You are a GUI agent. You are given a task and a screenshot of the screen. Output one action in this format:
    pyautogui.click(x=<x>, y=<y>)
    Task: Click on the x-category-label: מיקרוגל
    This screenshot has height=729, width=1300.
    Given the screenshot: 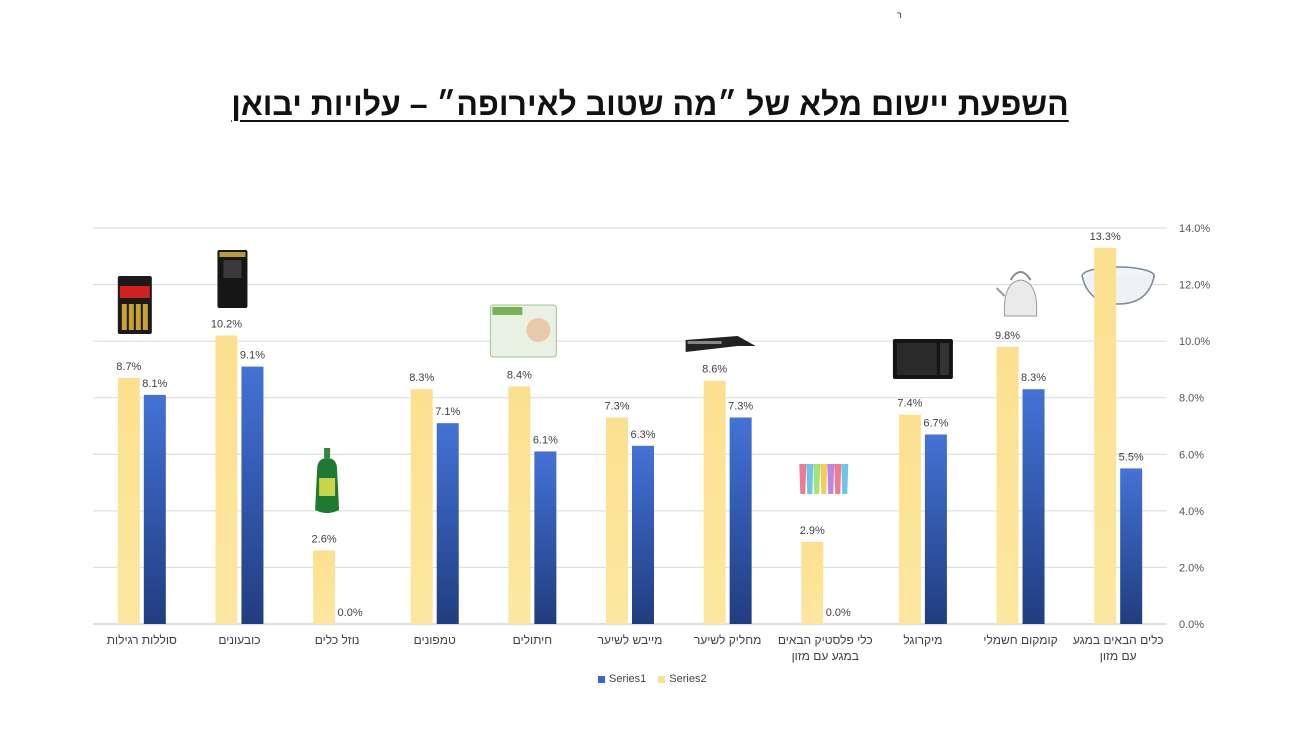 What is the action you would take?
    pyautogui.click(x=922, y=640)
    